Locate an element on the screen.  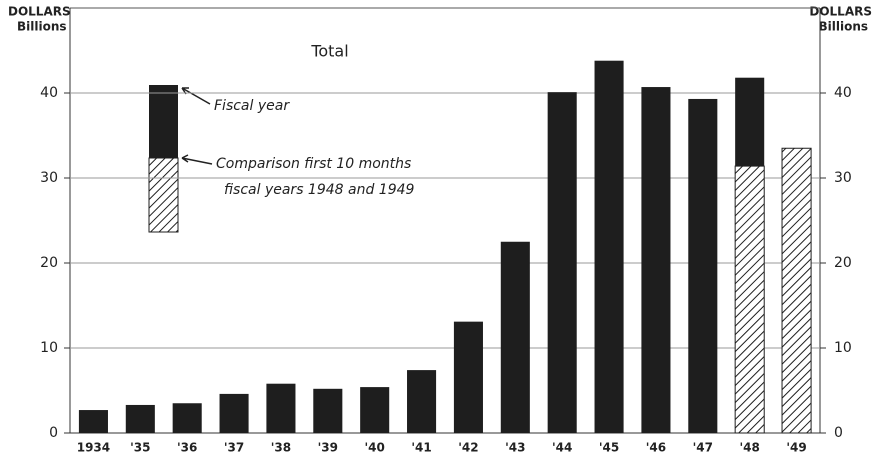
y2-tick-label: 40 is located at coordinates (843, 93).